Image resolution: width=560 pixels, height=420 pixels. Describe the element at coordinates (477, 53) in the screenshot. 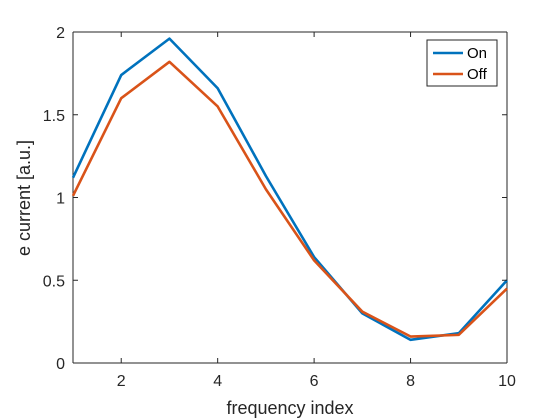

I see `legend-label-on: On` at that location.